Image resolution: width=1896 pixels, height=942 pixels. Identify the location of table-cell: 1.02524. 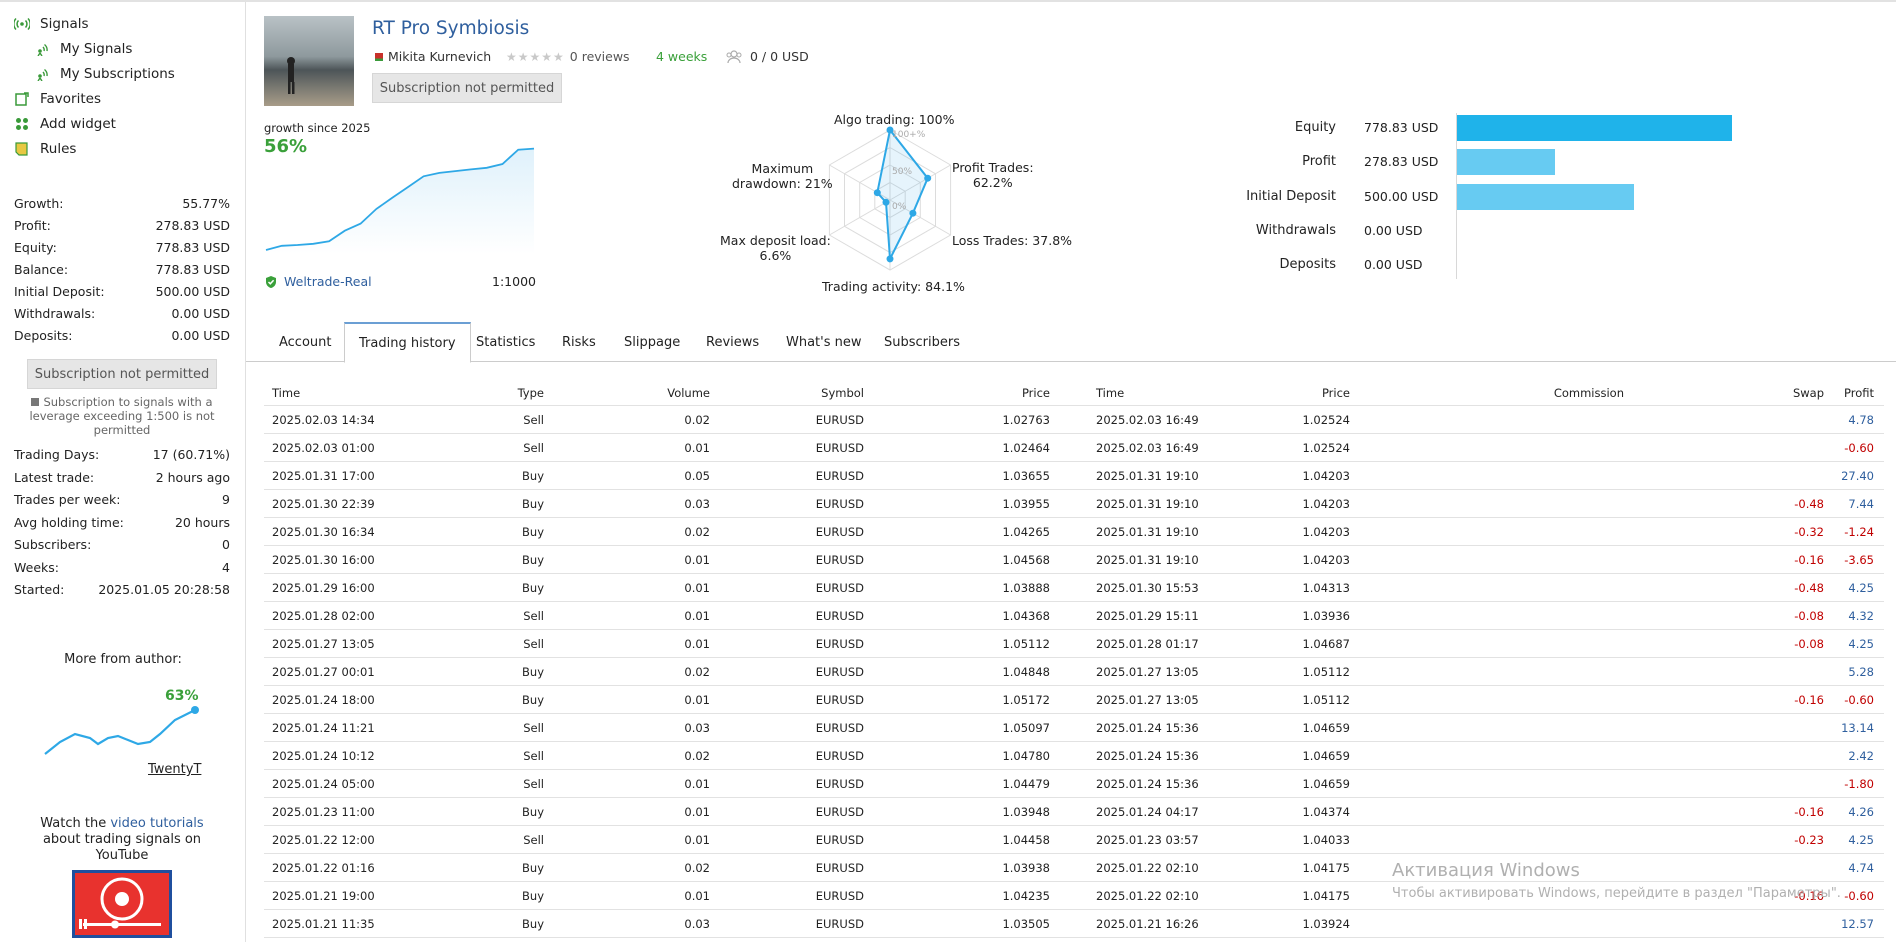
(1326, 447).